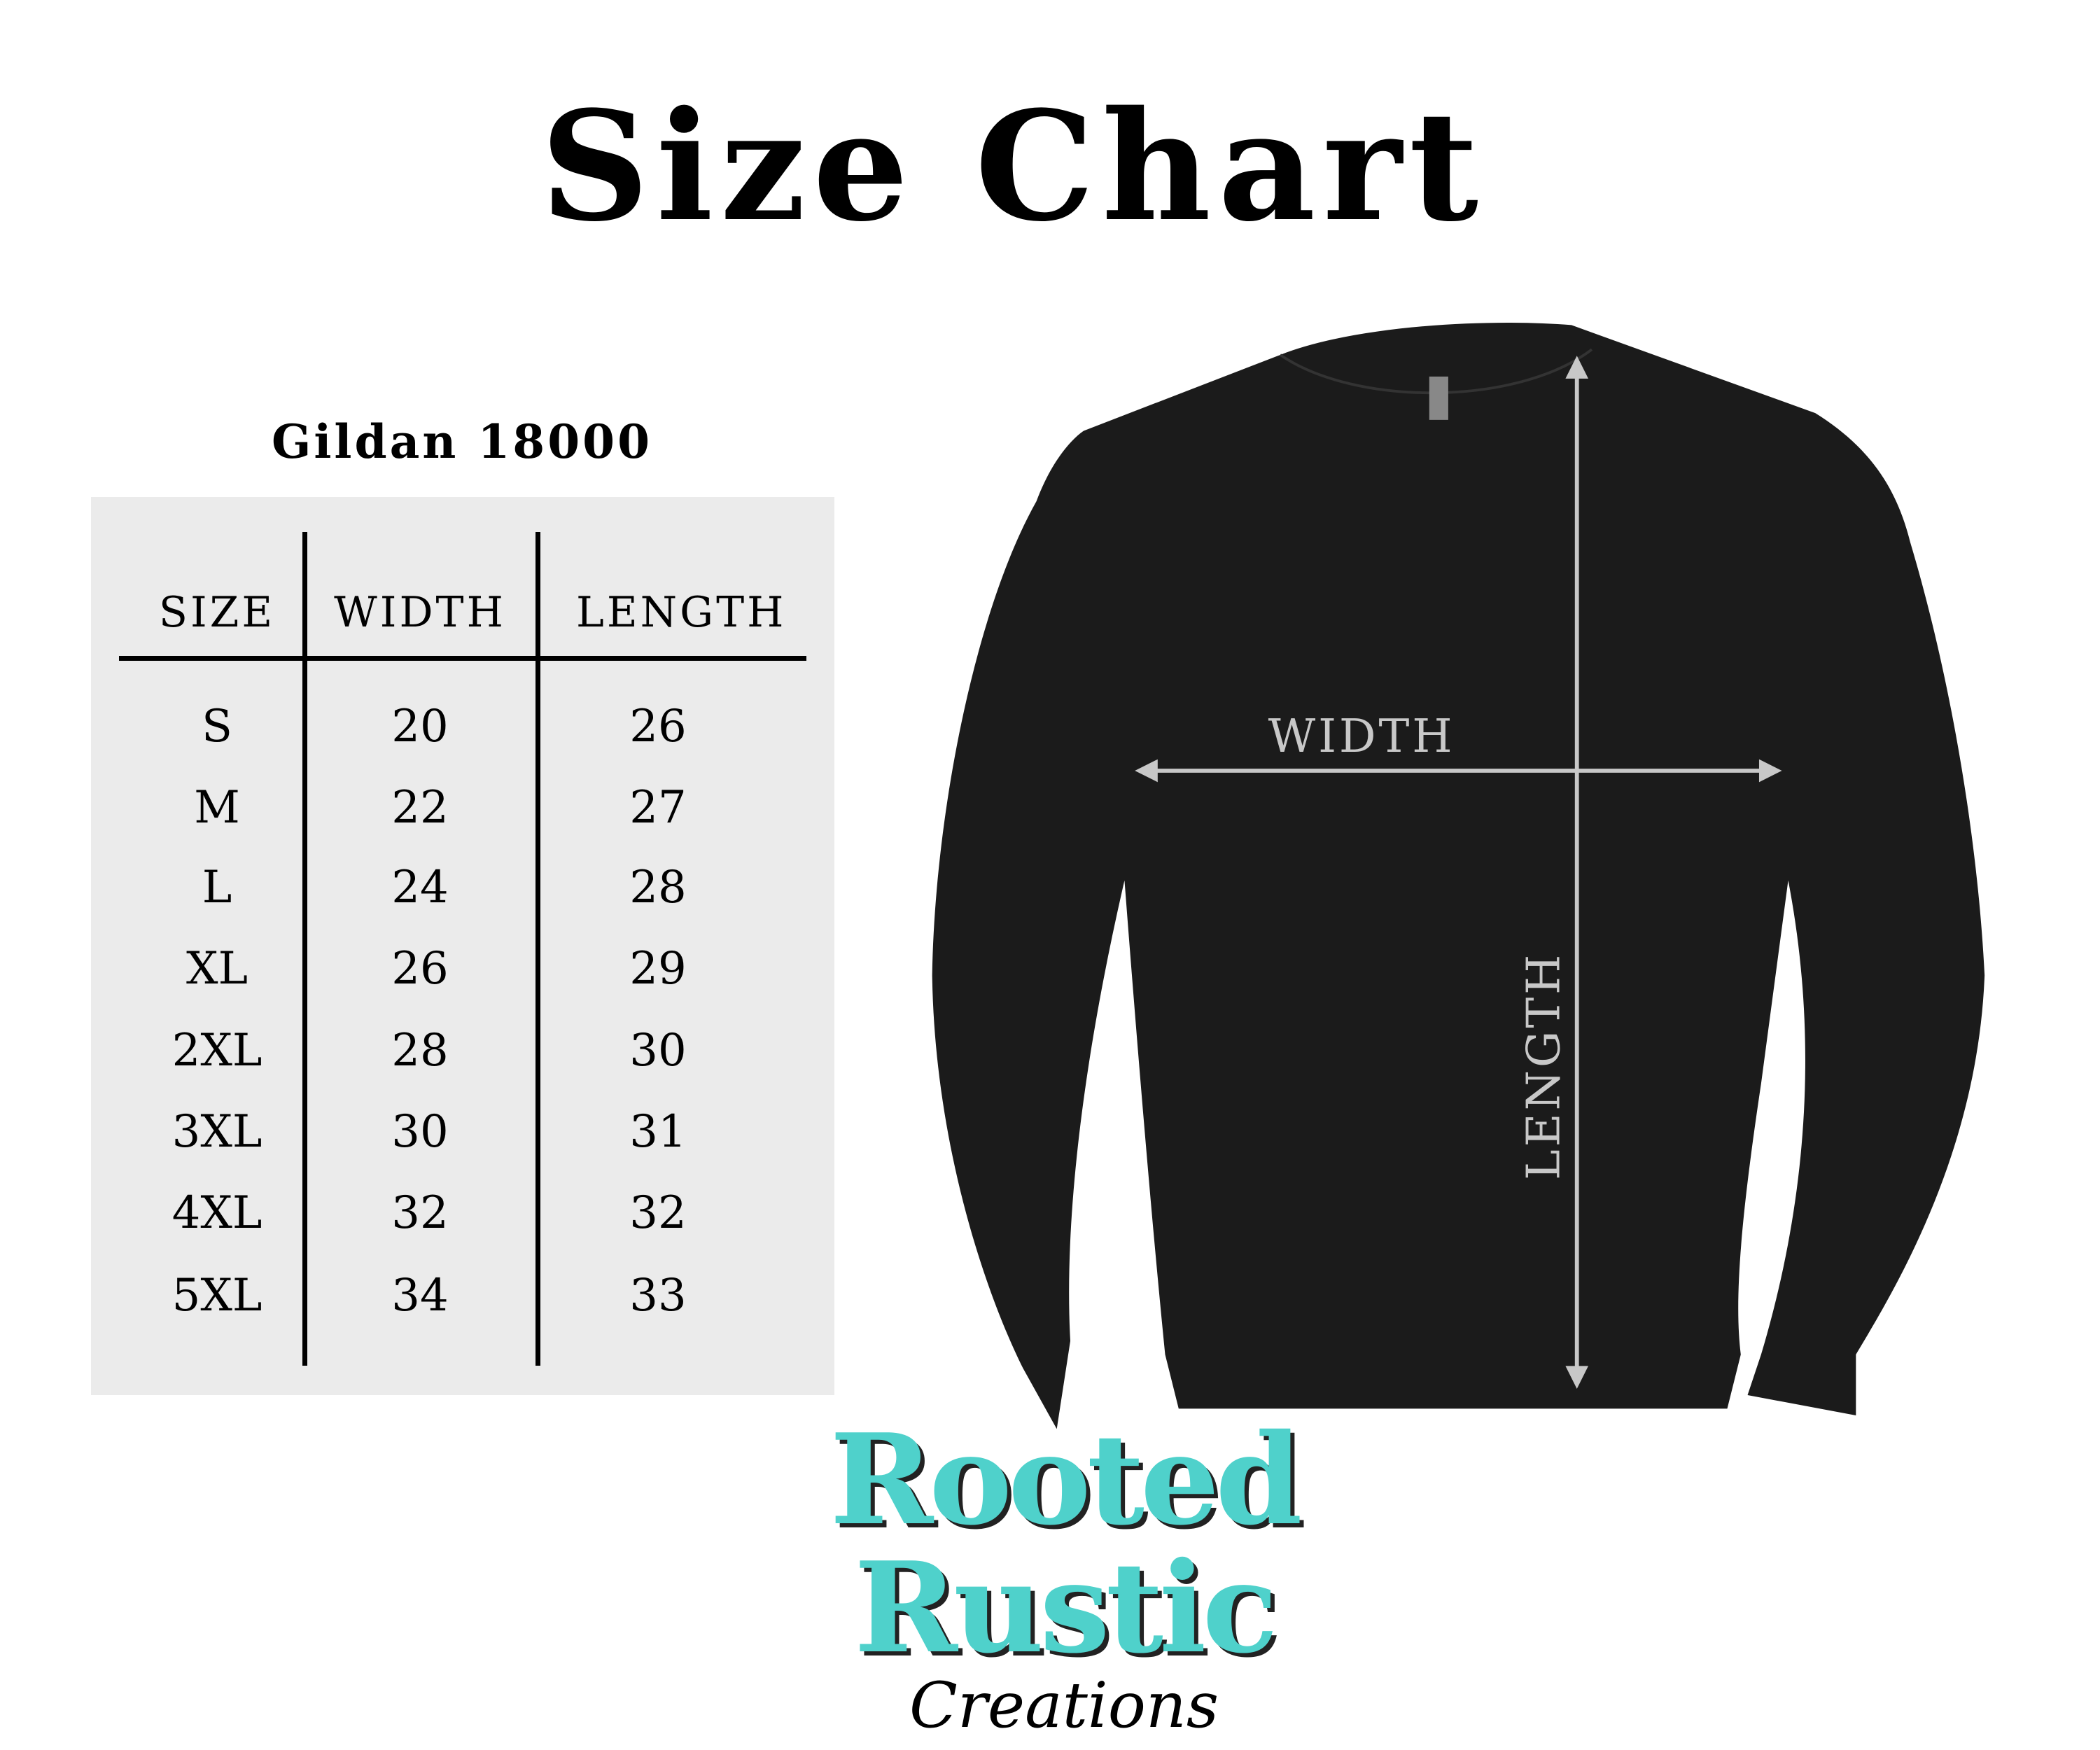  What do you see at coordinates (217, 1051) in the screenshot?
I see `cell-size: 2XL` at bounding box center [217, 1051].